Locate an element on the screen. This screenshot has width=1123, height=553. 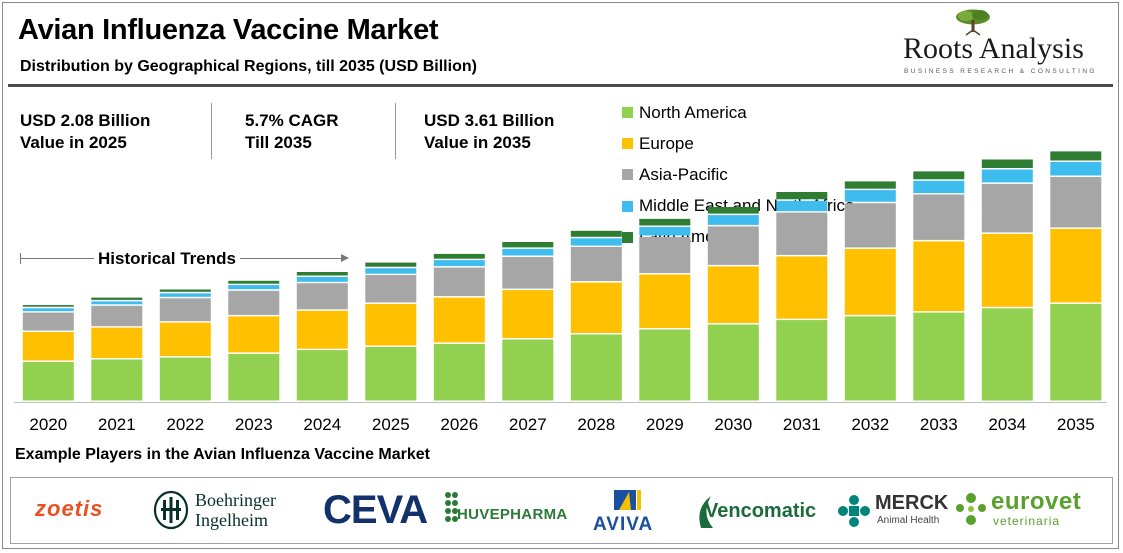
x-tick-label: 2029 is located at coordinates (665, 424).